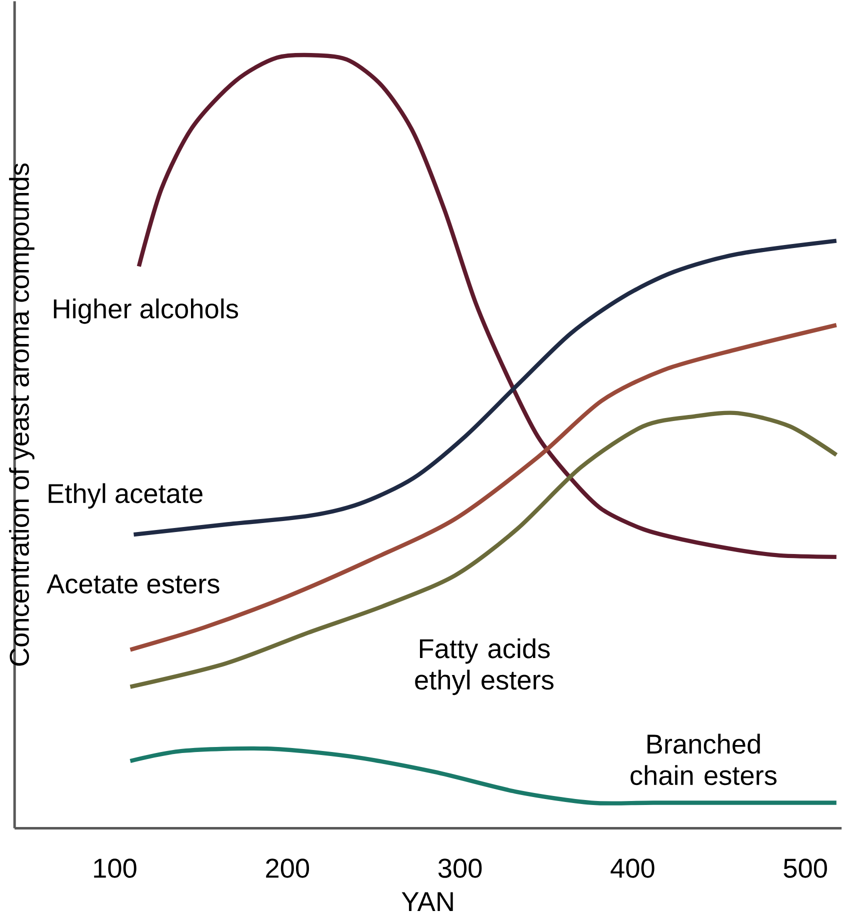 The height and width of the screenshot is (920, 843). I want to click on series-label: Ethyl acetate, so click(125, 496).